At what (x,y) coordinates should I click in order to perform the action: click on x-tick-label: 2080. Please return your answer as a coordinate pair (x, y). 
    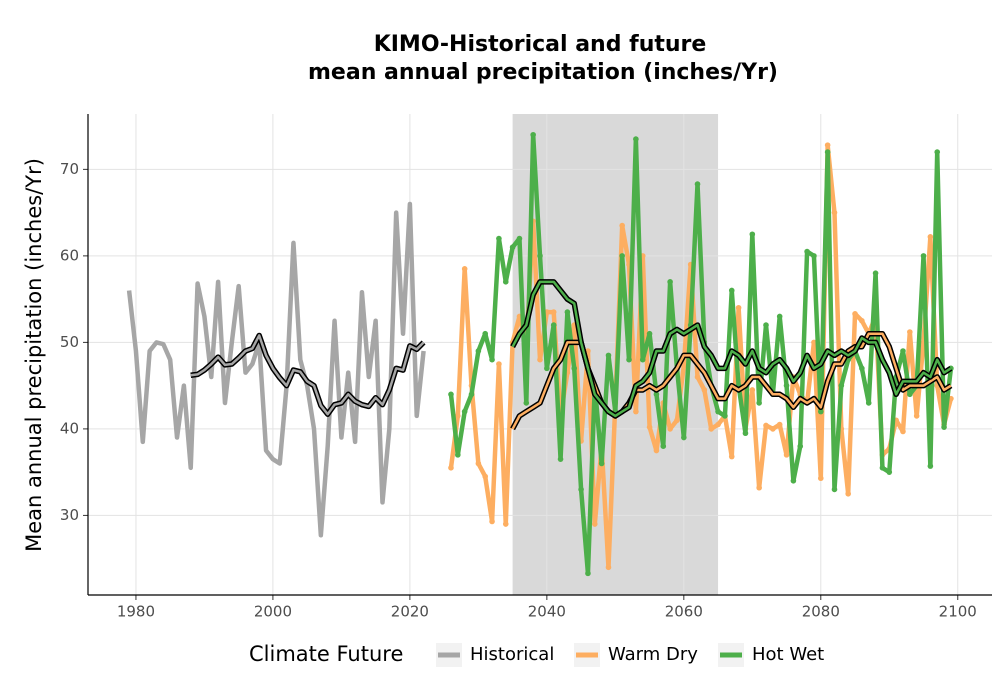
    Looking at the image, I should click on (821, 612).